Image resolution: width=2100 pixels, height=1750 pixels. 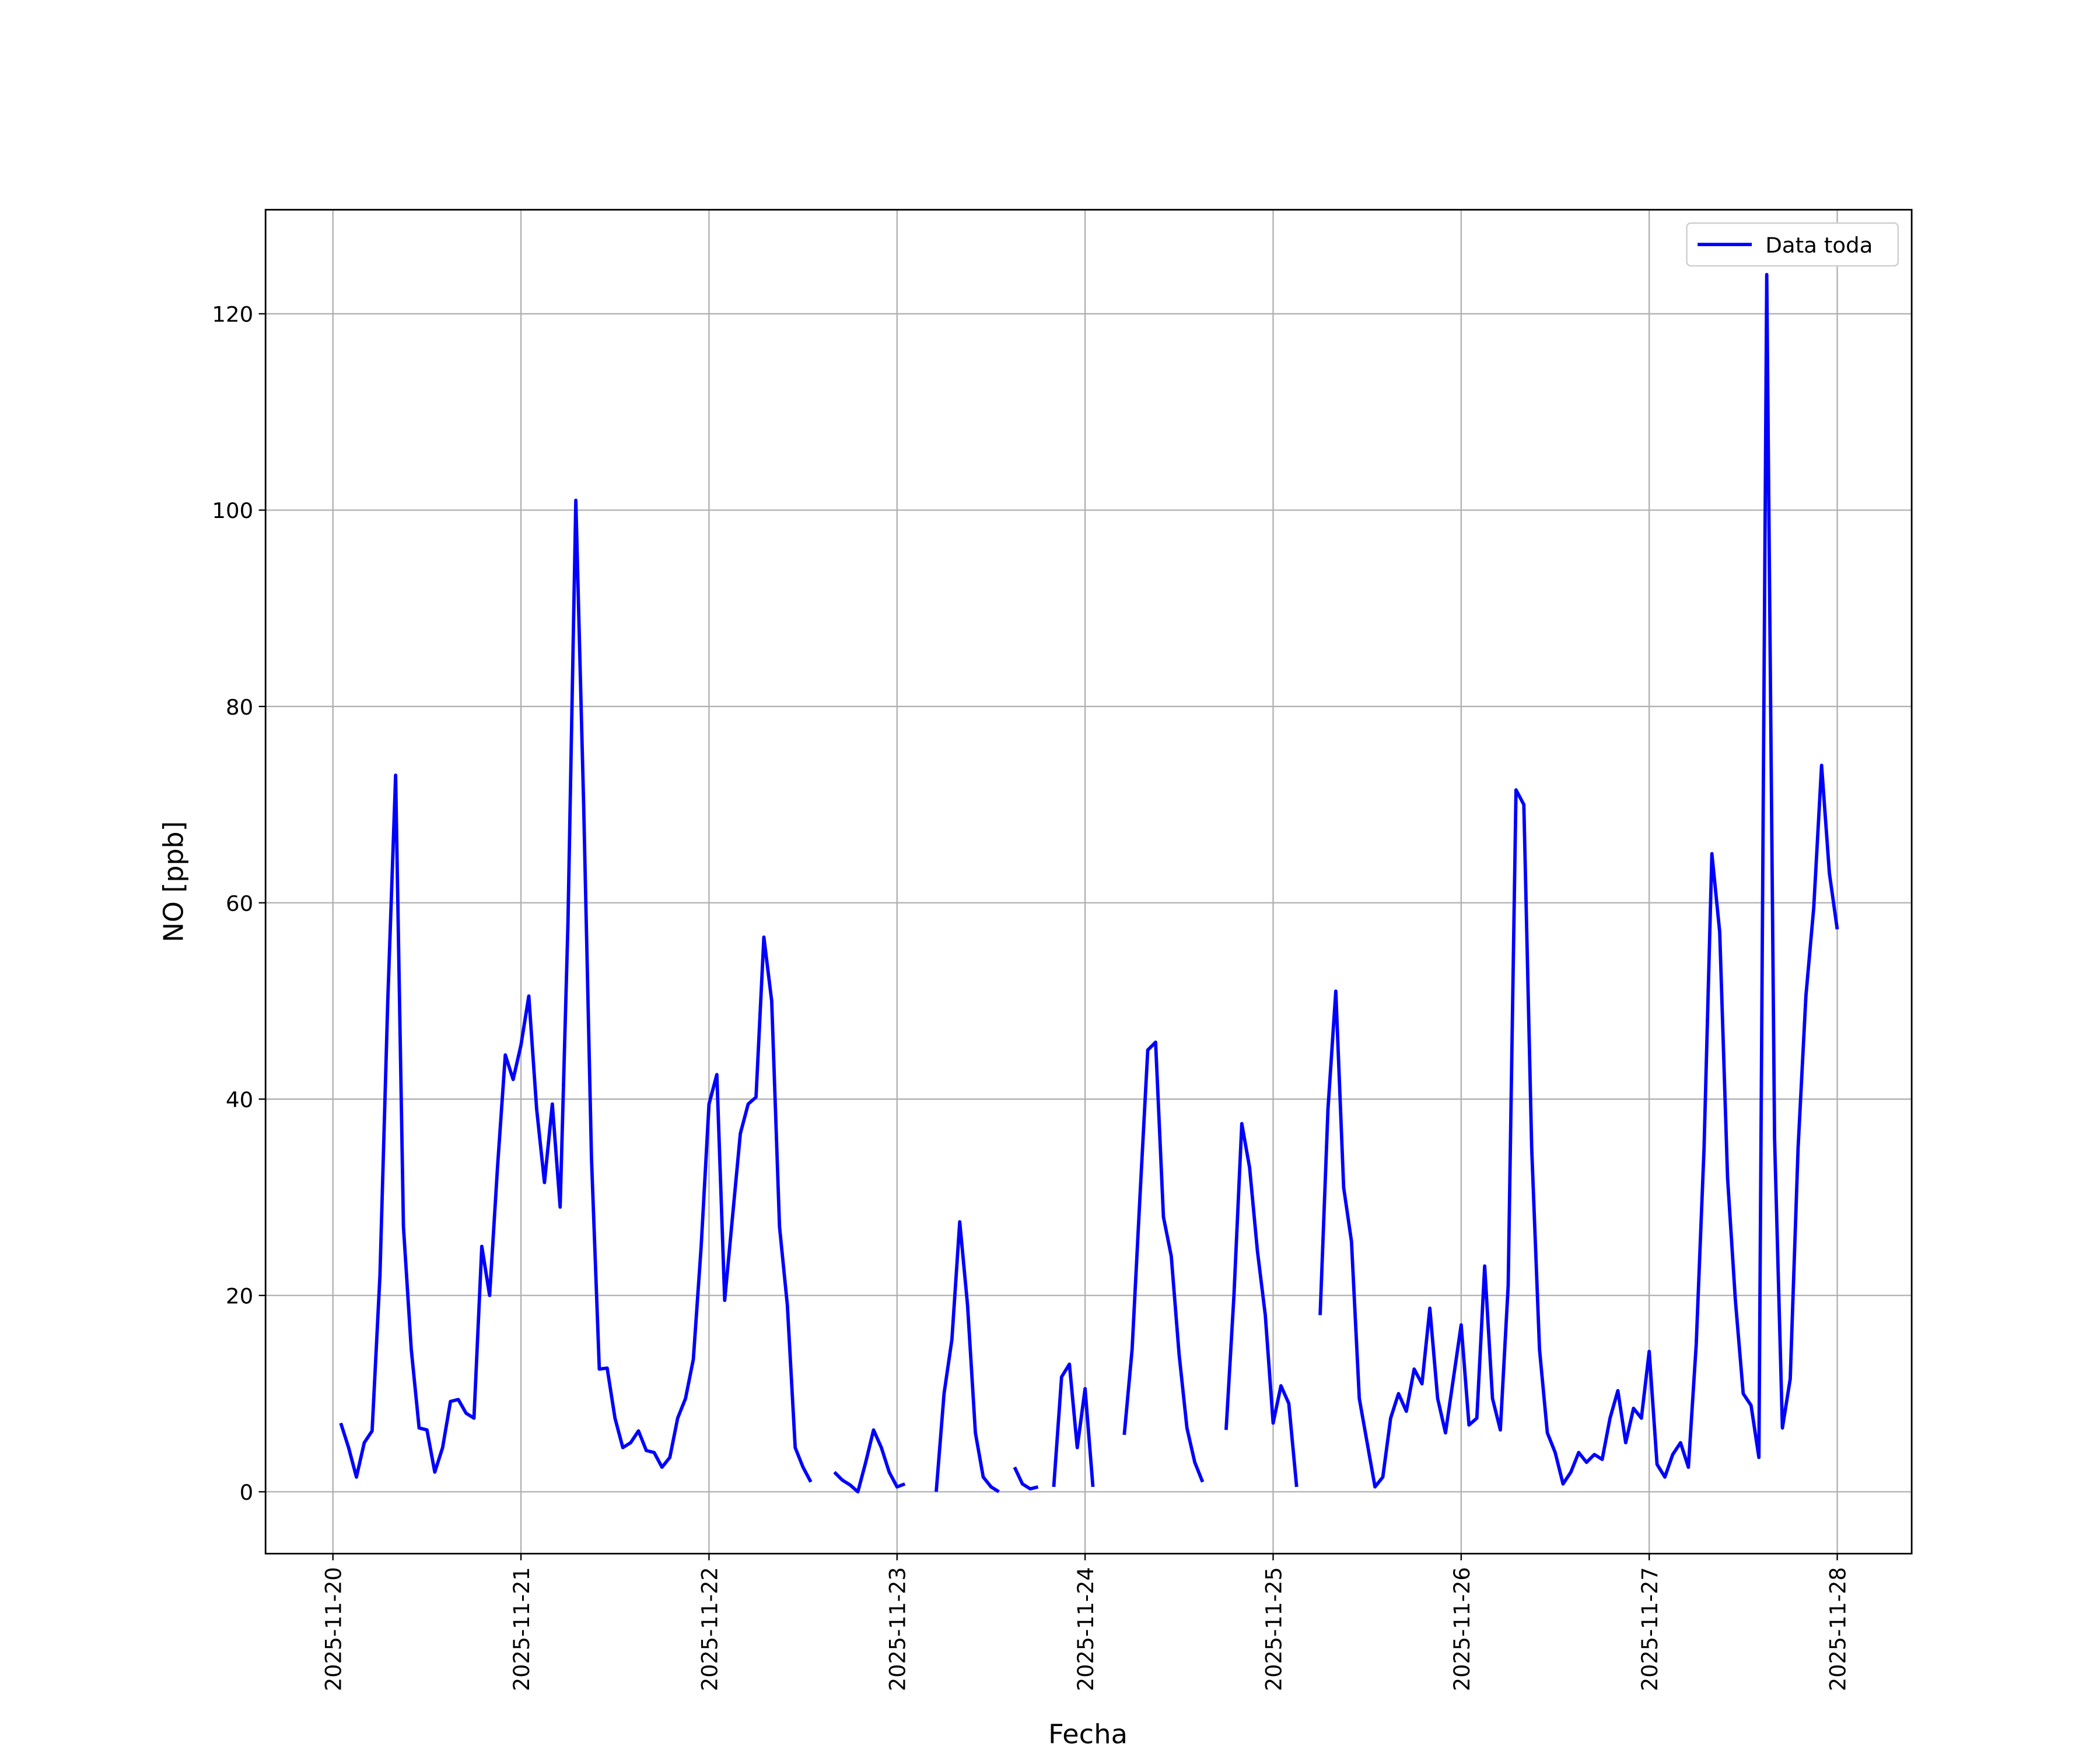 I want to click on y-tick-label: 20, so click(x=239, y=1296).